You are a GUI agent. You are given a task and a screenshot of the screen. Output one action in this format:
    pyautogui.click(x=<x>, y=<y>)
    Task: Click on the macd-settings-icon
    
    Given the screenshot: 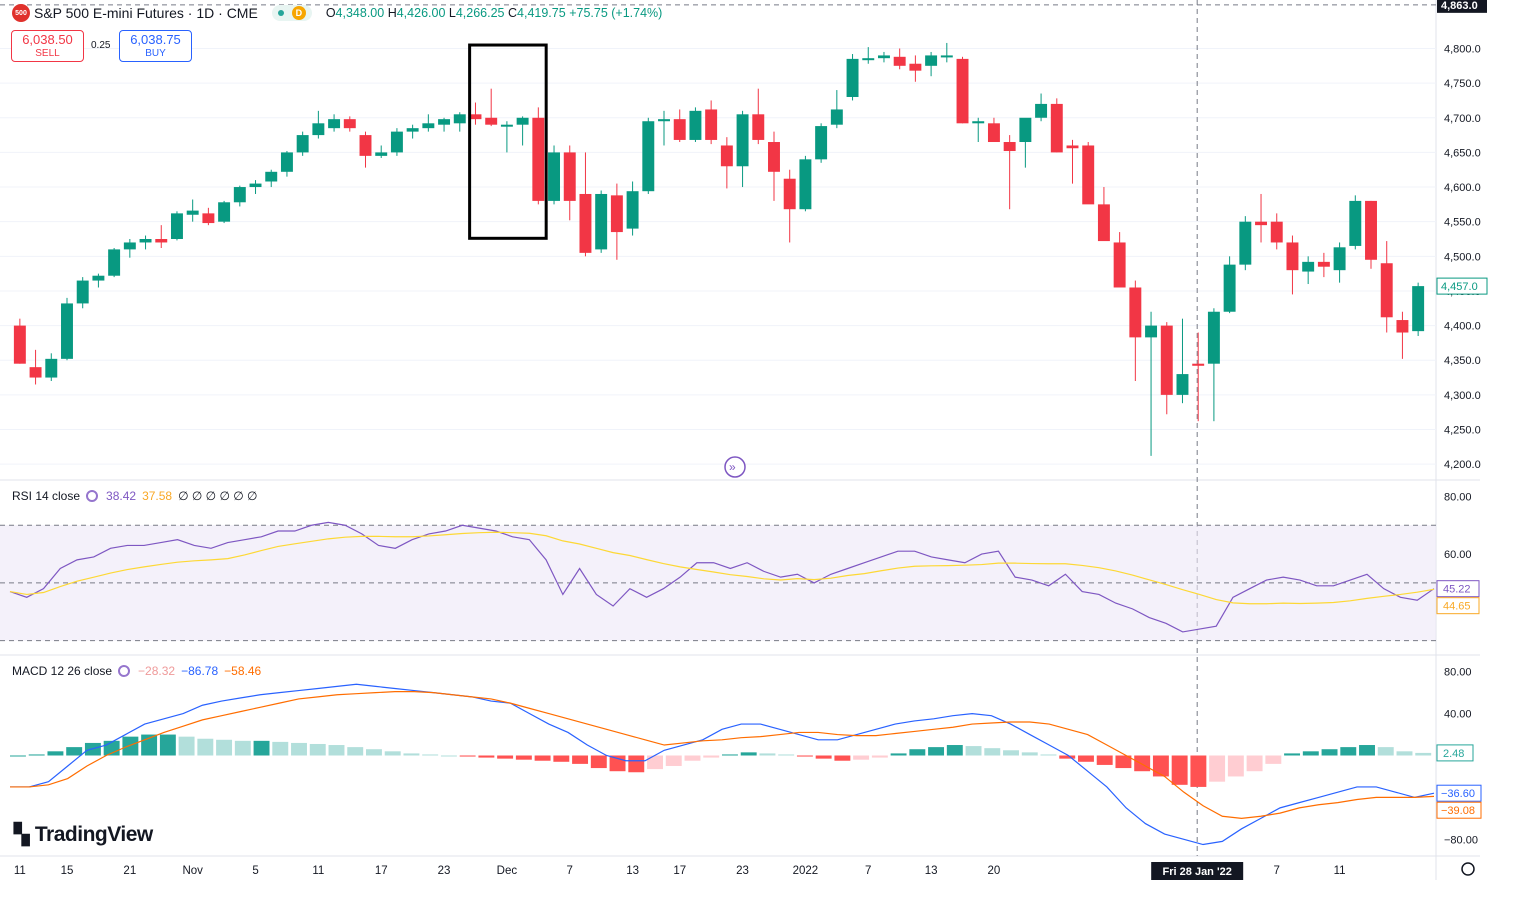 What is the action you would take?
    pyautogui.click(x=124, y=671)
    